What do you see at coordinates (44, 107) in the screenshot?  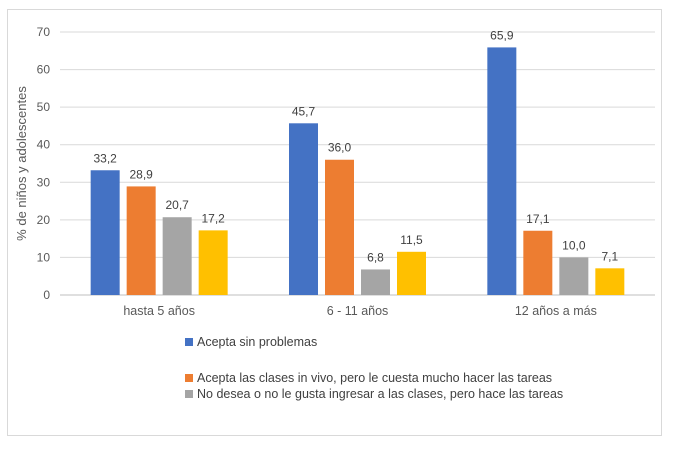 I see `y-tick-label: 50` at bounding box center [44, 107].